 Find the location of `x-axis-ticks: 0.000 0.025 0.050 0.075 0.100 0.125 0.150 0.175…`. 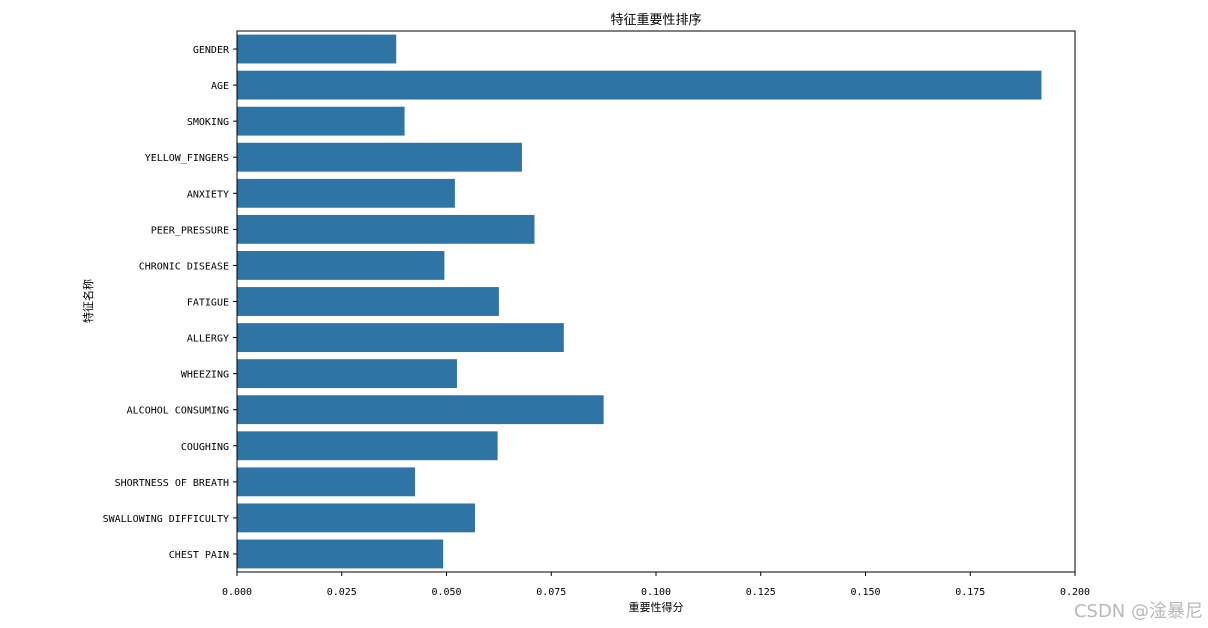

x-axis-ticks: 0.000 0.025 0.050 0.075 0.100 0.125 0.150 0.175… is located at coordinates (656, 585).